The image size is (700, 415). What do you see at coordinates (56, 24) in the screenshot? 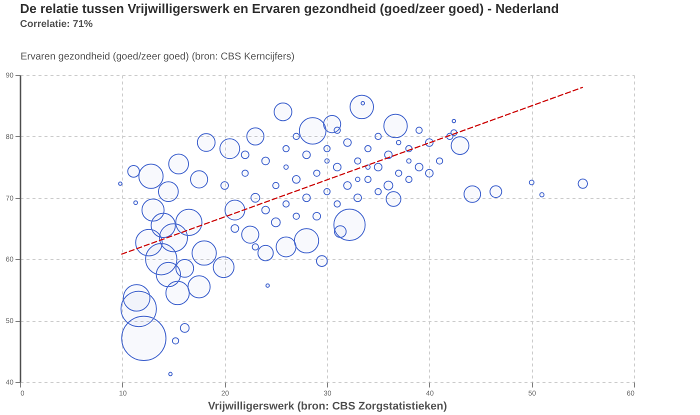
I see `chart-subtitle: Correlatie: 71%` at bounding box center [56, 24].